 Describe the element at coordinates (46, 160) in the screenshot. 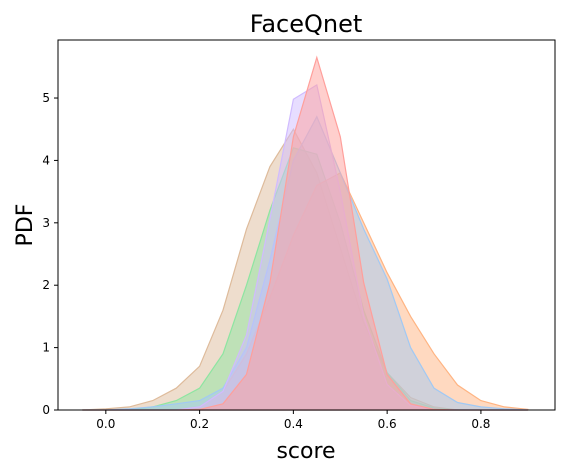

I see `y-tick-label: 4` at that location.